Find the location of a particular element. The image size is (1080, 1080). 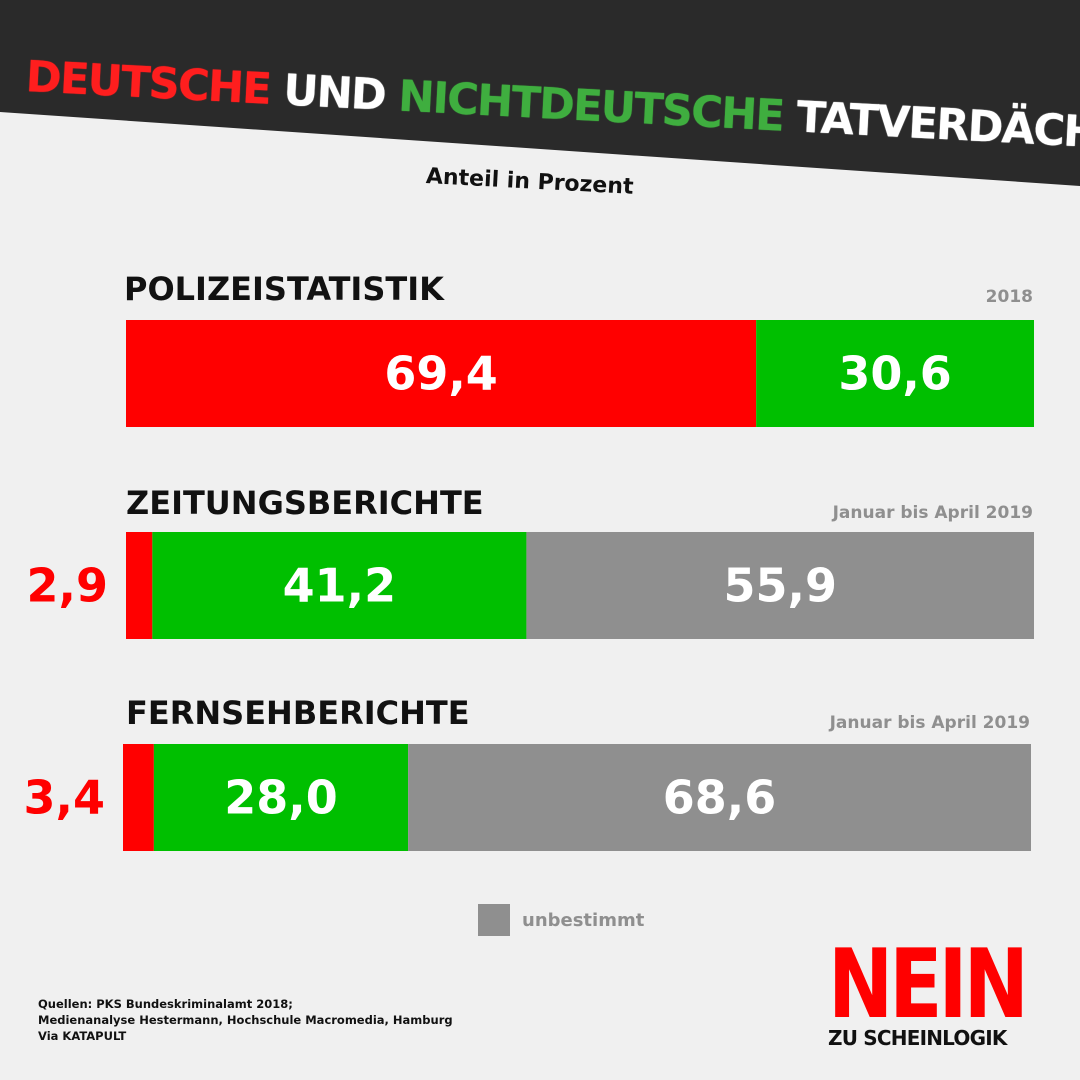

row-period-zeitungsberichte: Januar bis April 2019 is located at coordinates (932, 513).